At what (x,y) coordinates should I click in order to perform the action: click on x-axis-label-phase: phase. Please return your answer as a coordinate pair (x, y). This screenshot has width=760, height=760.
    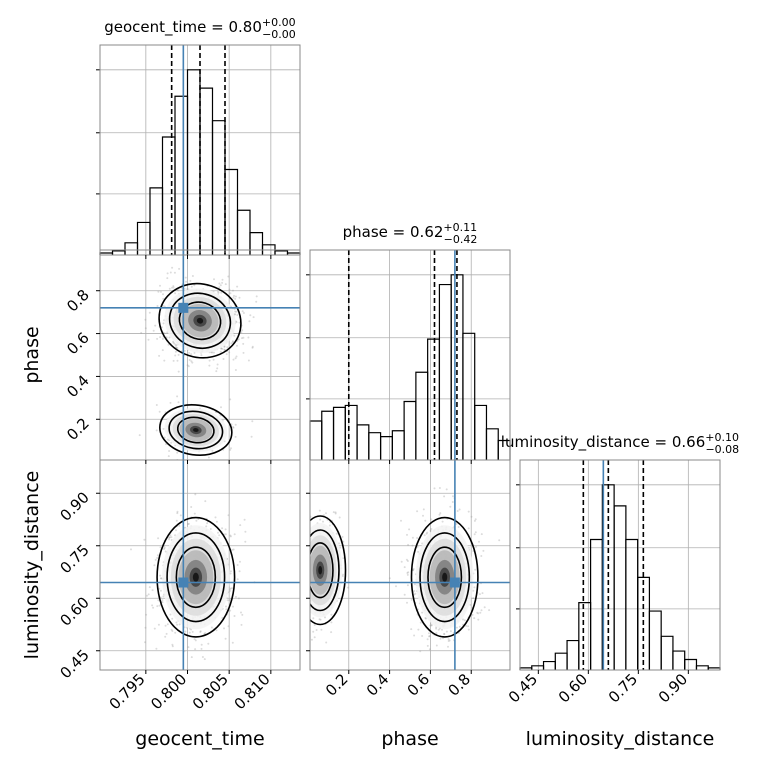
    Looking at the image, I should click on (409, 739).